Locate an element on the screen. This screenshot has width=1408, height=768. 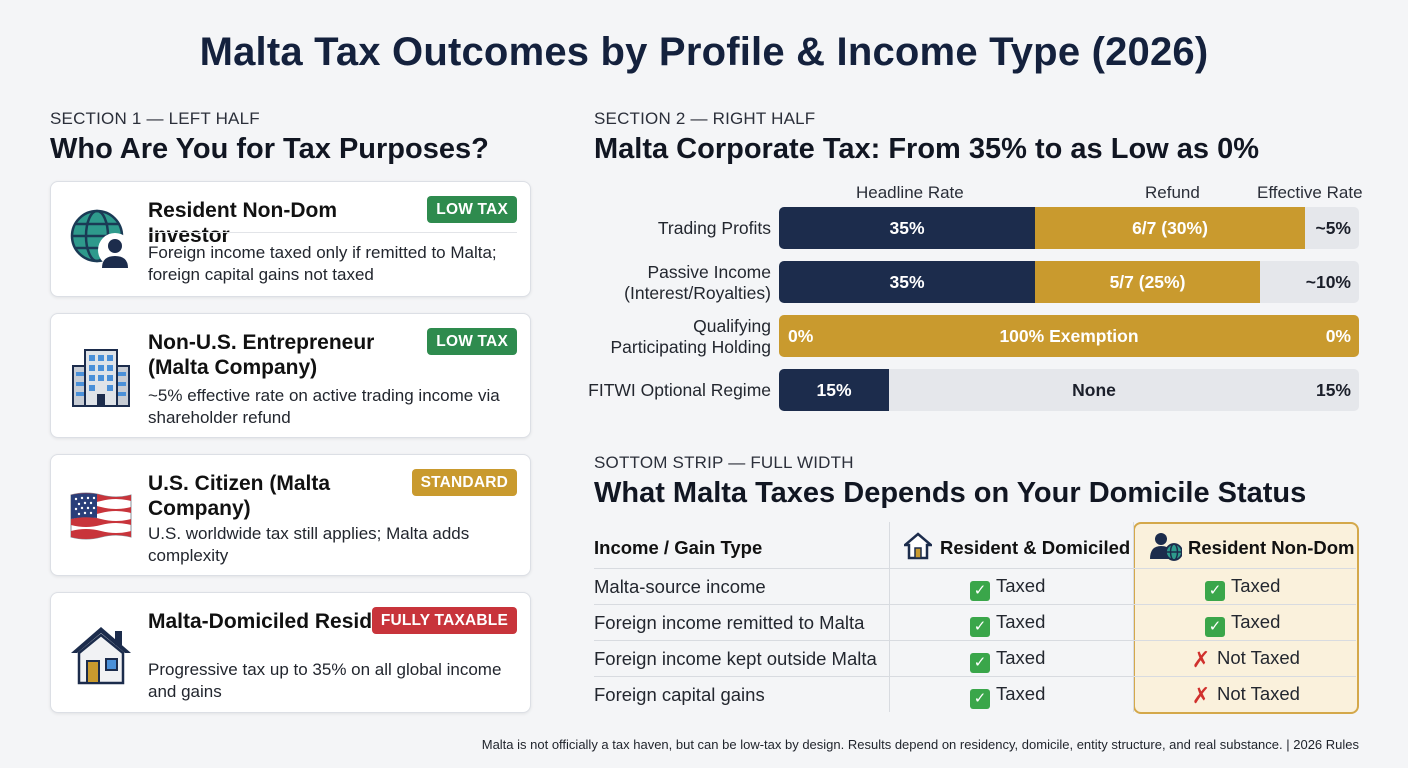
column-header-effective: Effective Rate is located at coordinates (1310, 192).